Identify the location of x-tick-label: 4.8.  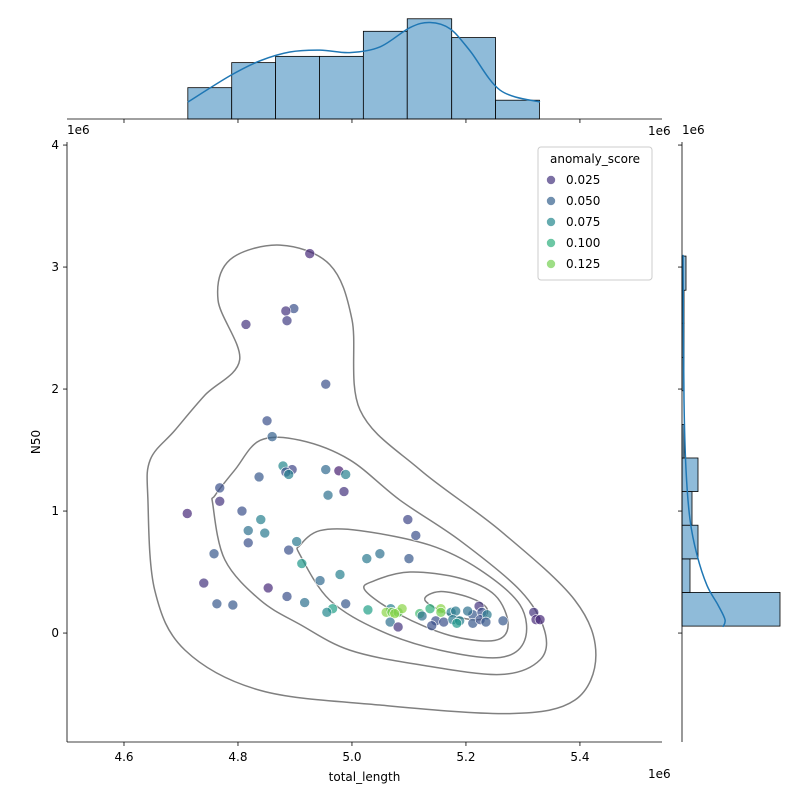
(237, 757).